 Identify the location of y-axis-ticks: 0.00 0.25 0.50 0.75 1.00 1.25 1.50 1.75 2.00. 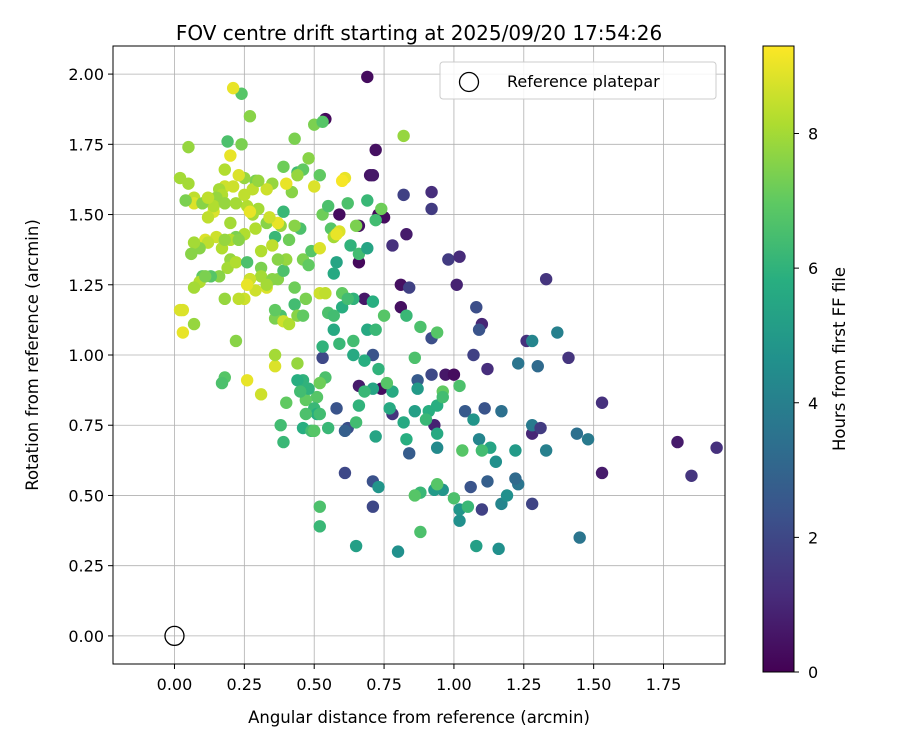
(90, 355).